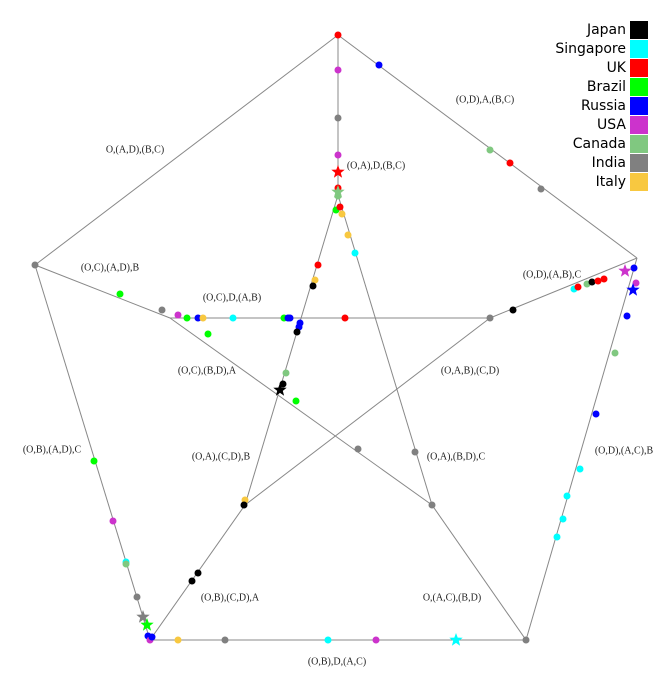 The image size is (664, 676). Describe the element at coordinates (230, 597) in the screenshot. I see `edge-label: (O,B),(C,D),A` at that location.